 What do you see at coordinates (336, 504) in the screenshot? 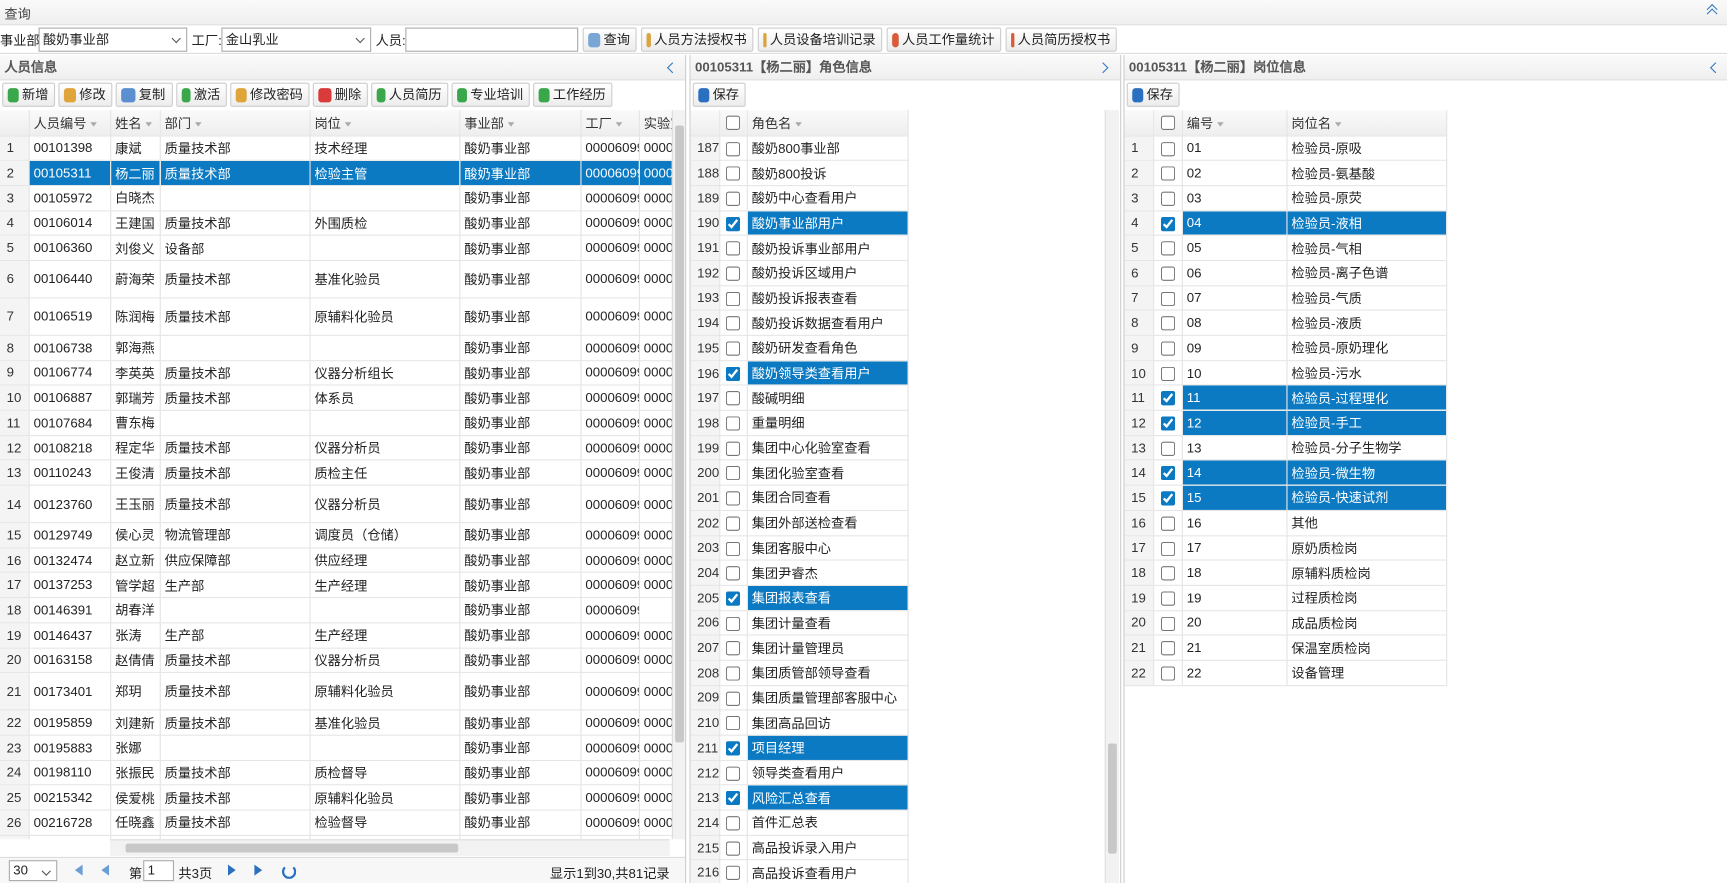
I see `row: 14 00123760 王玉丽 质量技术部 仪器分析员 酸奶事业部 00006099 0000` at bounding box center [336, 504].